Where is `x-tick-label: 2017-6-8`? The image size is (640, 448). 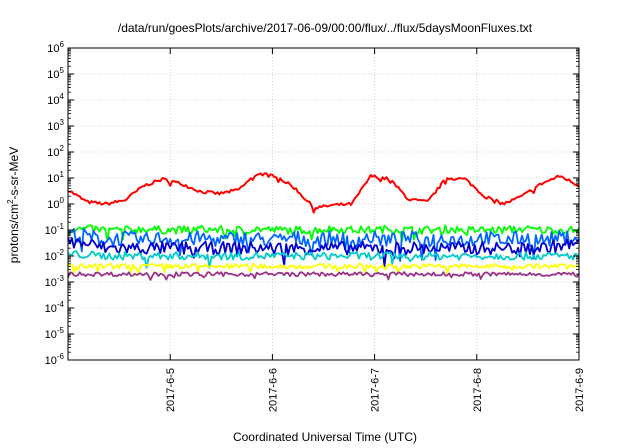 x-tick-label: 2017-6-8 is located at coordinates (478, 390).